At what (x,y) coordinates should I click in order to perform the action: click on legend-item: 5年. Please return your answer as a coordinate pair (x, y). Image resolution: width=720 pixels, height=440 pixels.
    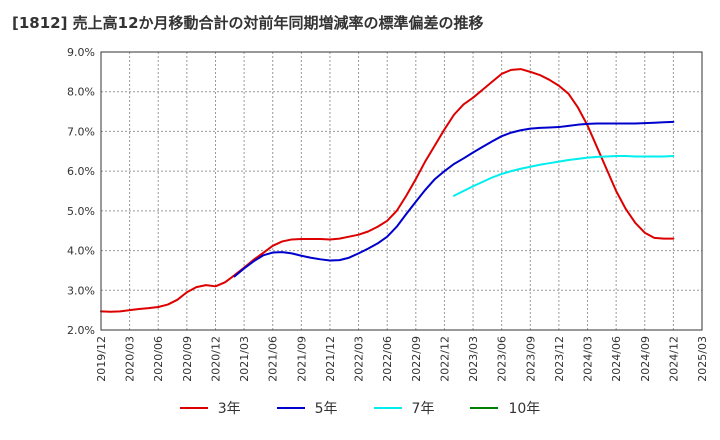
    Looking at the image, I should click on (307, 408).